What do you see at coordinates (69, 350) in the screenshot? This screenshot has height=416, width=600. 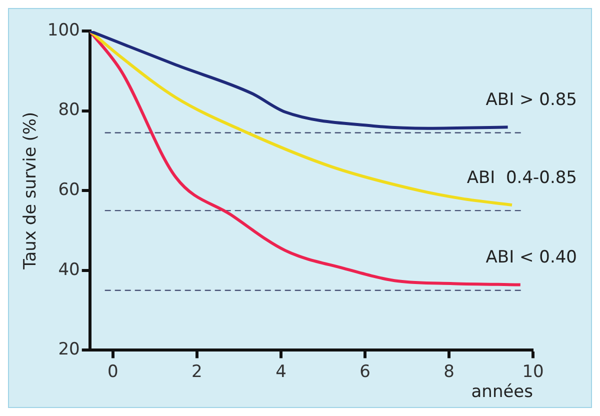 I see `y-tick-label: 20` at bounding box center [69, 350].